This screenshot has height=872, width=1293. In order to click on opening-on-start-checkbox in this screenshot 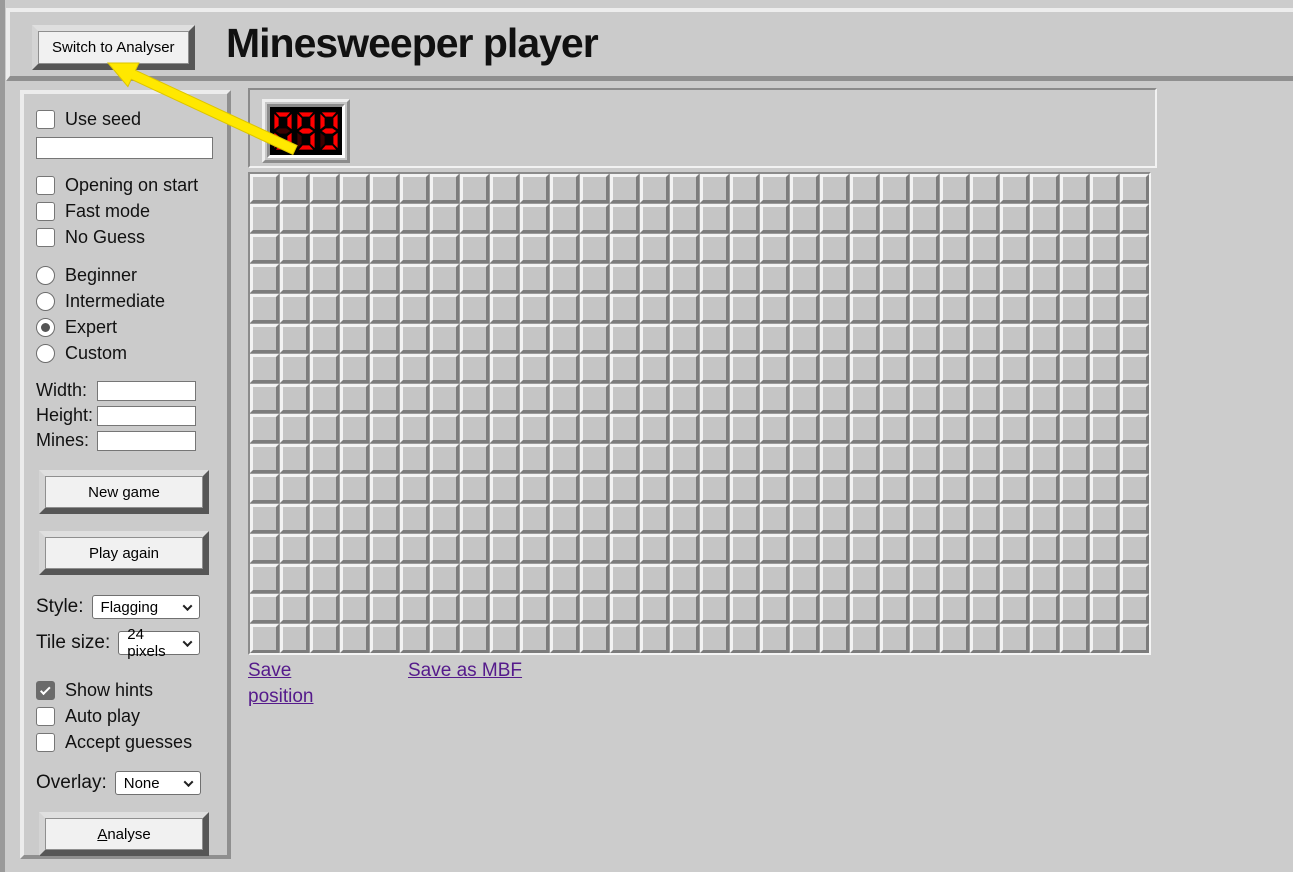, I will do `click(45, 185)`.